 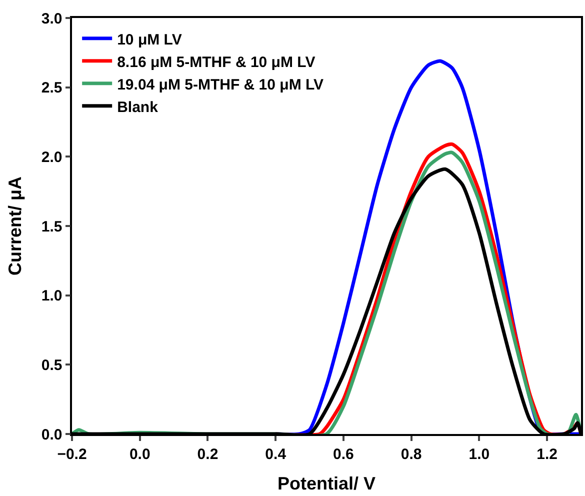 I want to click on legend-label: 19.04 μM 5-MTHF & 10 μM LV, so click(x=220, y=85).